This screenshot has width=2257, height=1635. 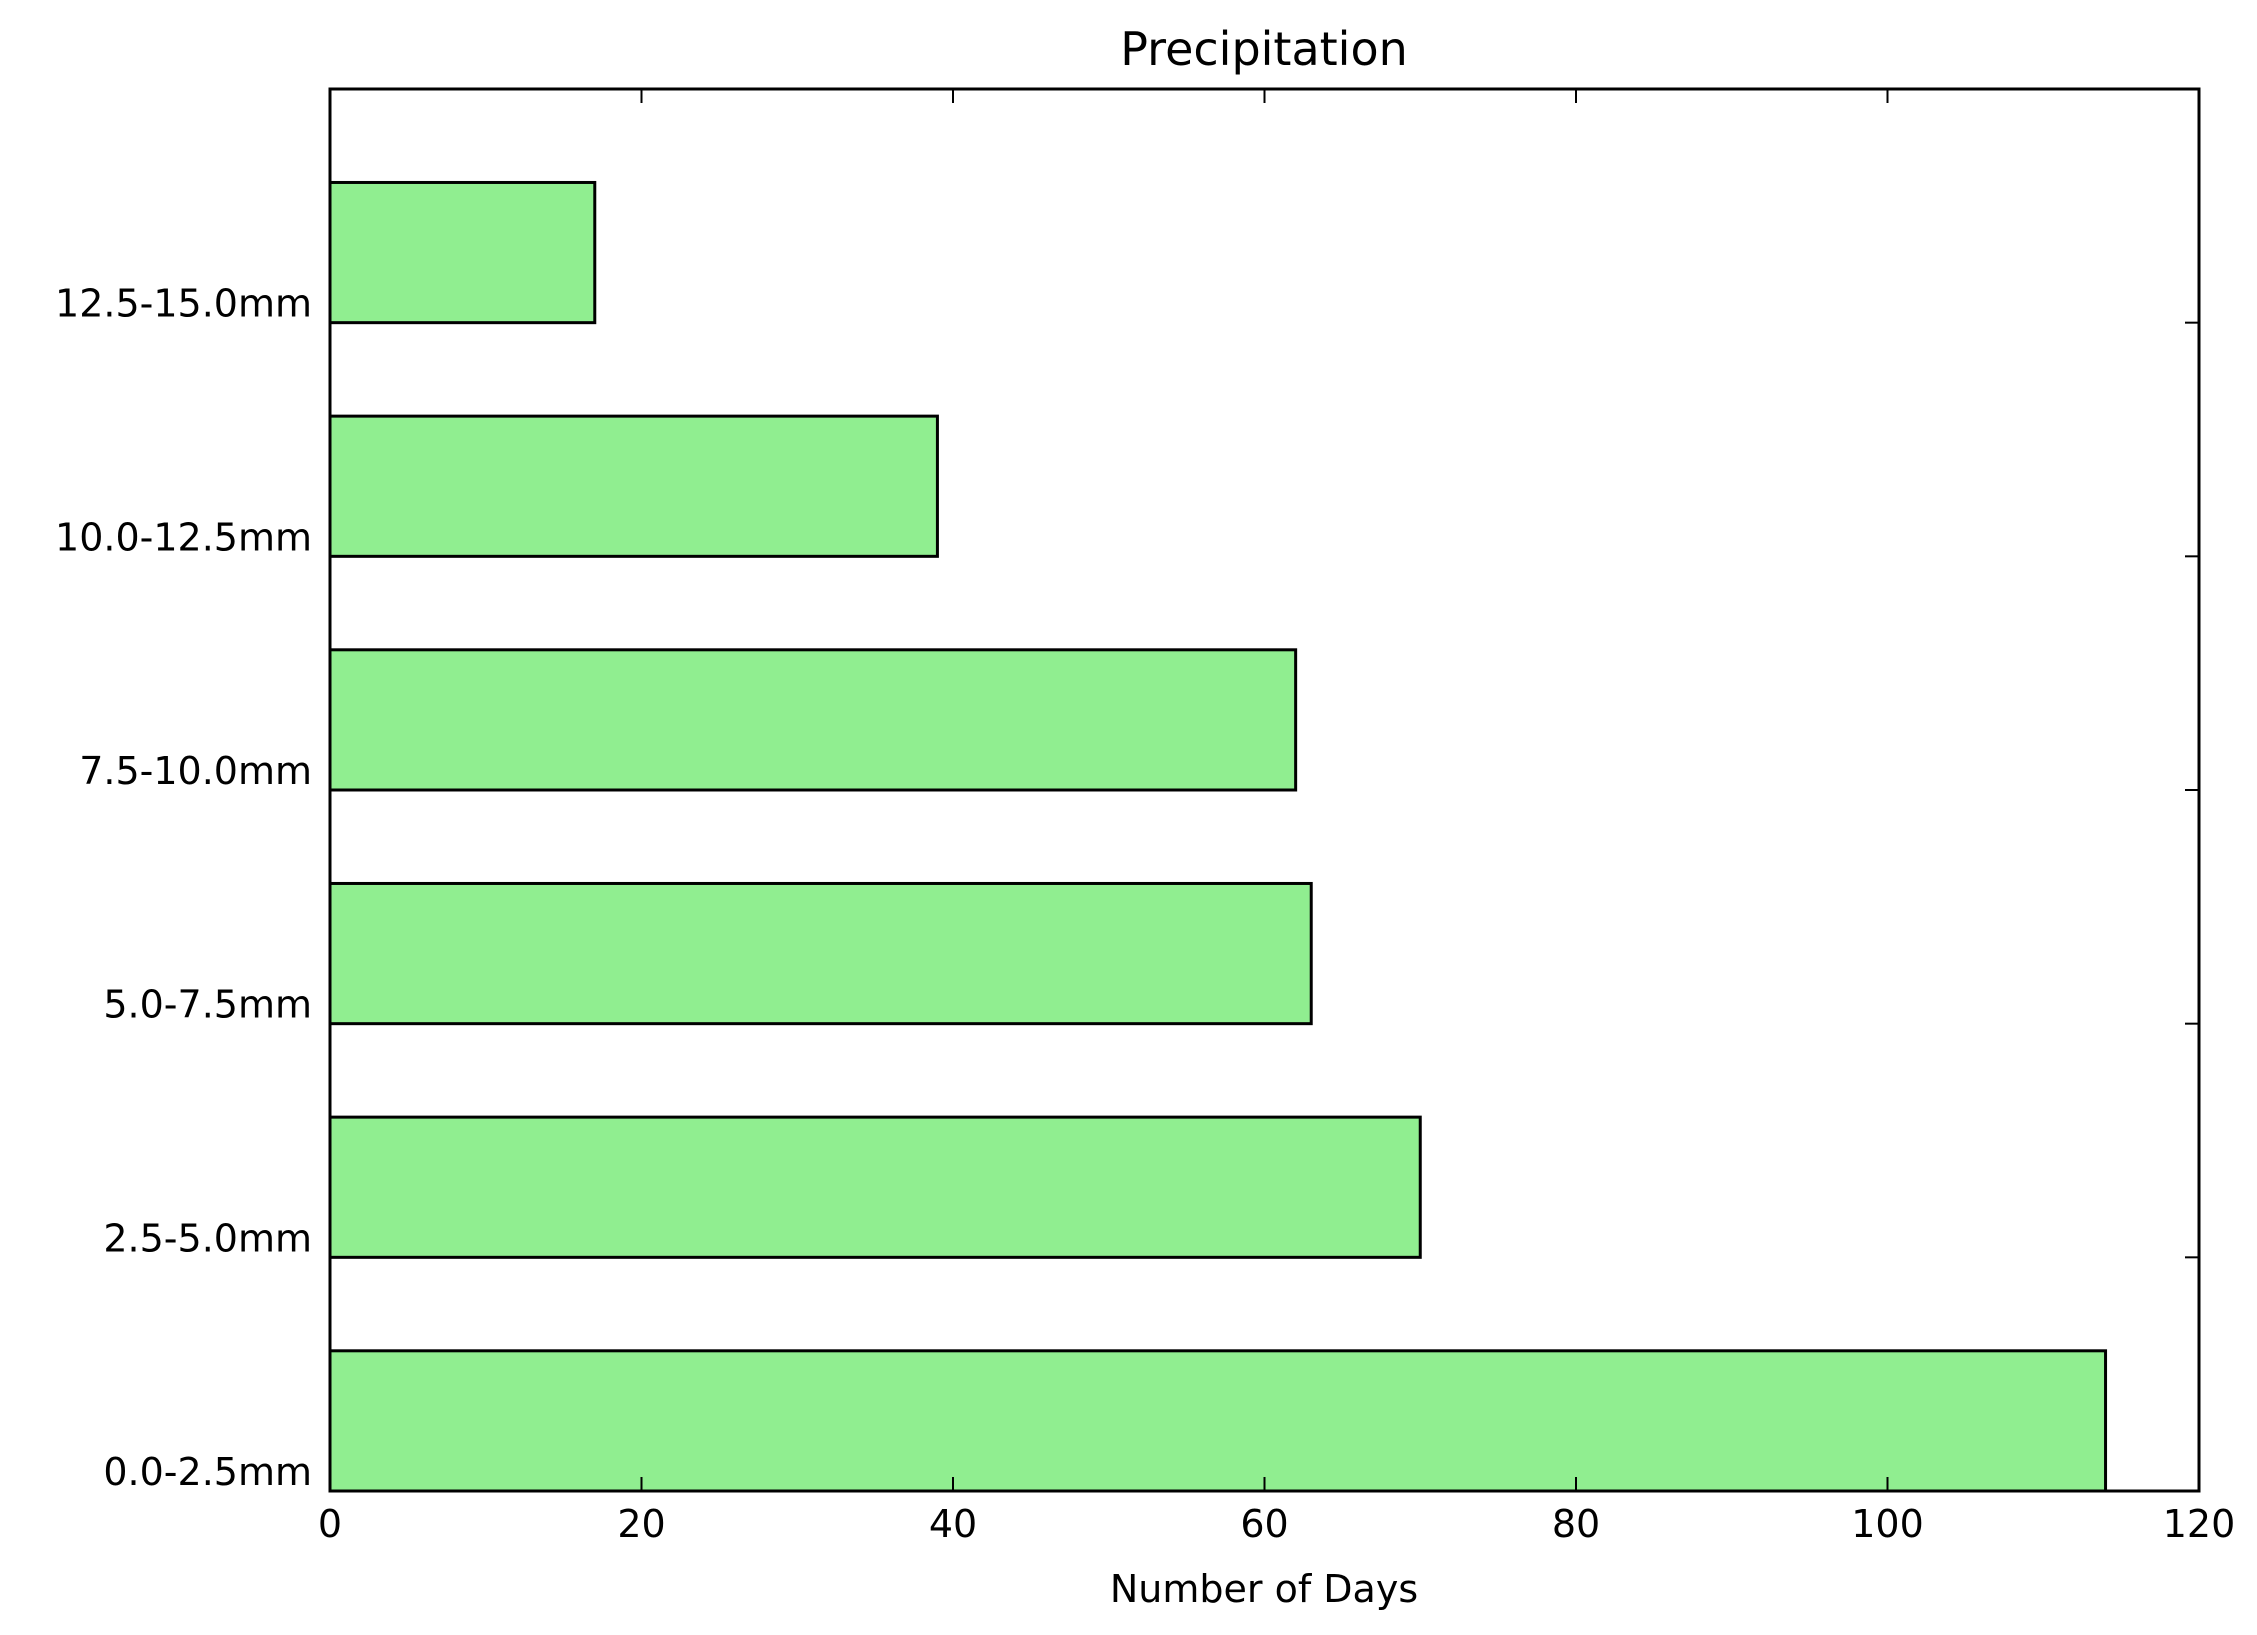 I want to click on y-tick-label: 5.0-7.5mm, so click(x=207, y=1005).